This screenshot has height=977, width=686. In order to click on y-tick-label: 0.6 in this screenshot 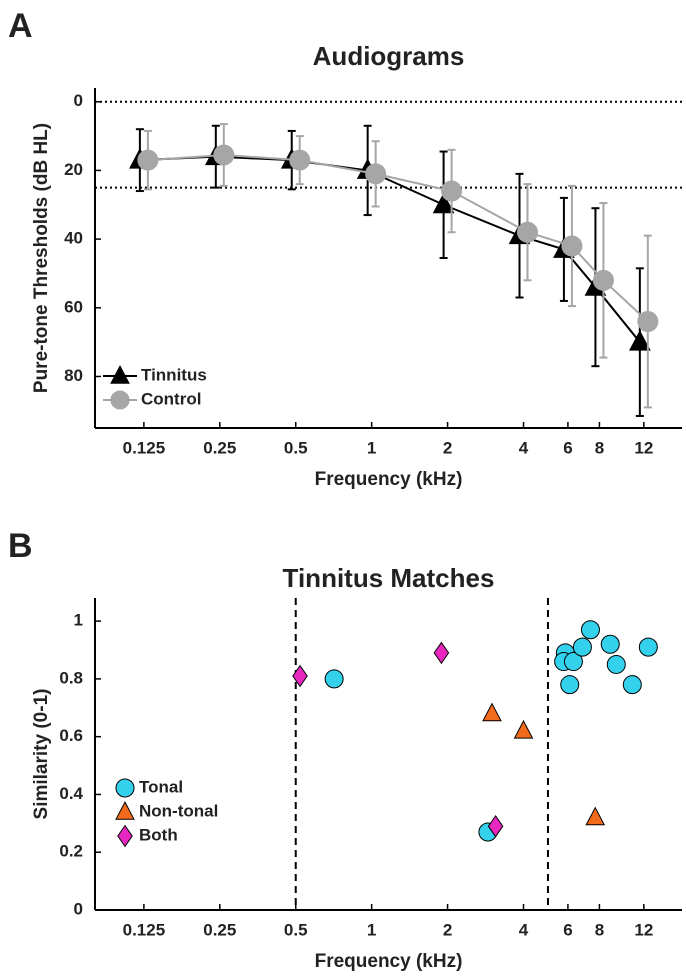, I will do `click(71, 735)`.